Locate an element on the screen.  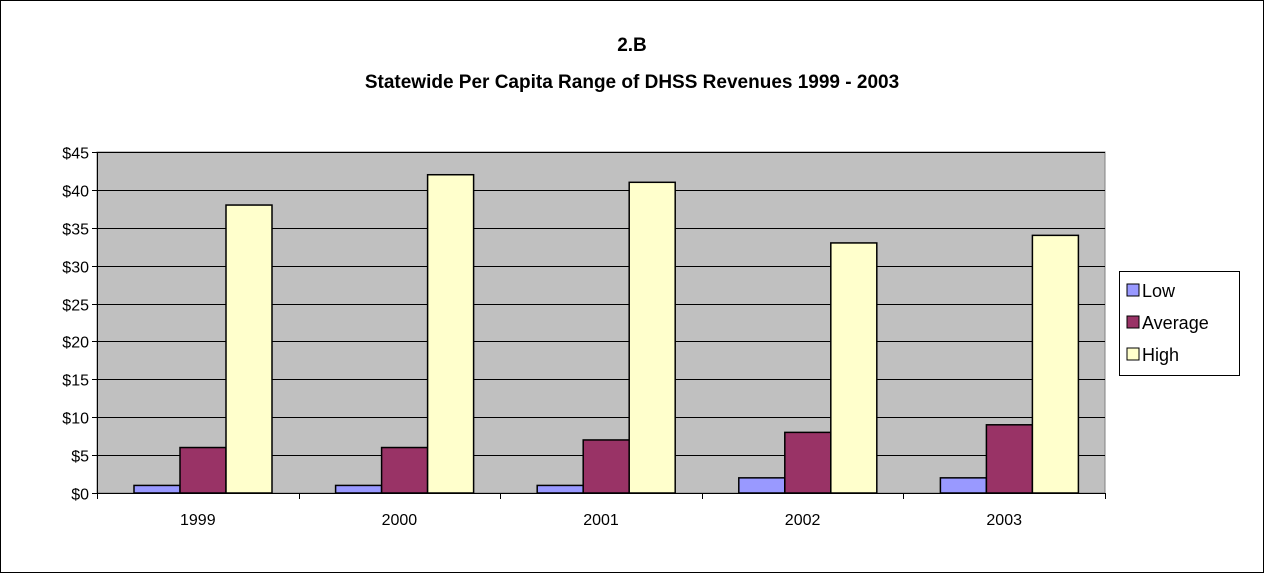
legend-label-average: Average is located at coordinates (1175, 323).